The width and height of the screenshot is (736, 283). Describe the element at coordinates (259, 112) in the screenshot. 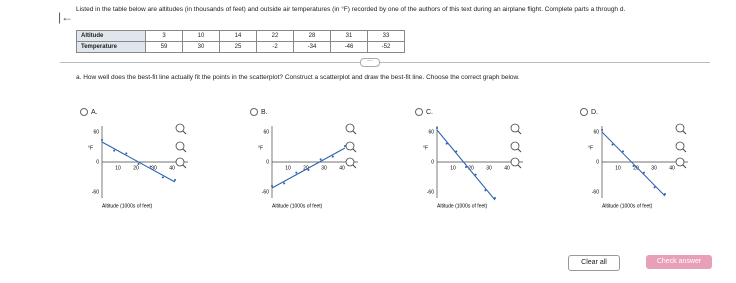

I see `option: B.` at that location.